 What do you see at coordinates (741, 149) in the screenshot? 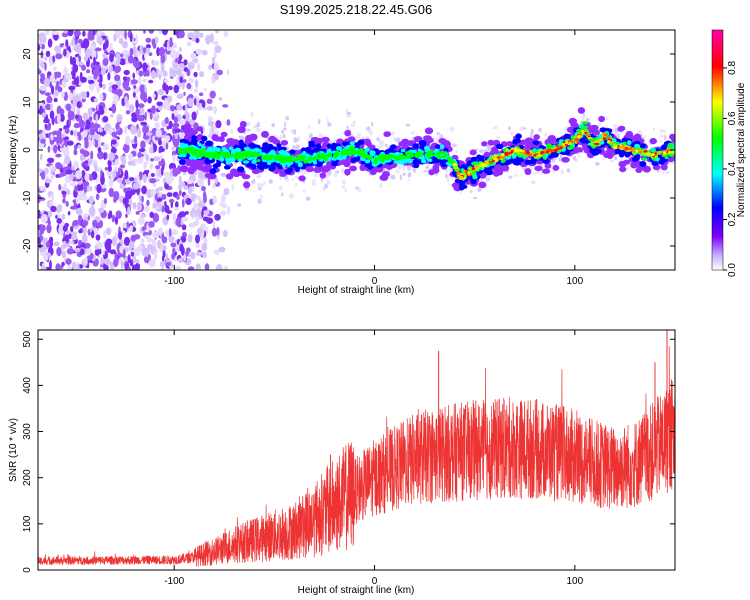
I see `colorbar-title: Normalized spectral amplitude` at bounding box center [741, 149].